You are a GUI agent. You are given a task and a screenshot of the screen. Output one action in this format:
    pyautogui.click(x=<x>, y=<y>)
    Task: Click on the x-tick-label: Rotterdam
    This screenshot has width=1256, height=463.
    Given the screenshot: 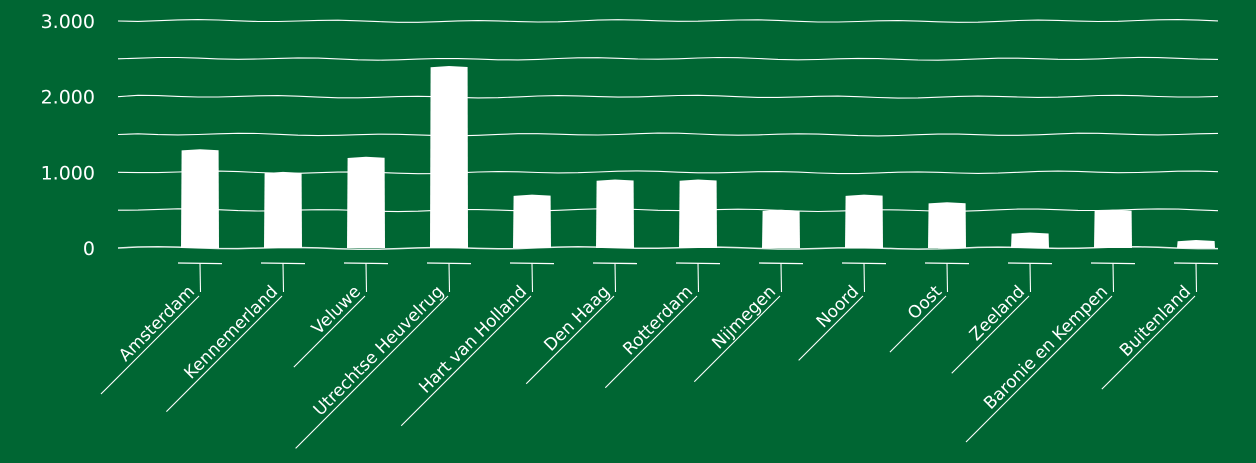 What is the action you would take?
    pyautogui.click(x=658, y=321)
    